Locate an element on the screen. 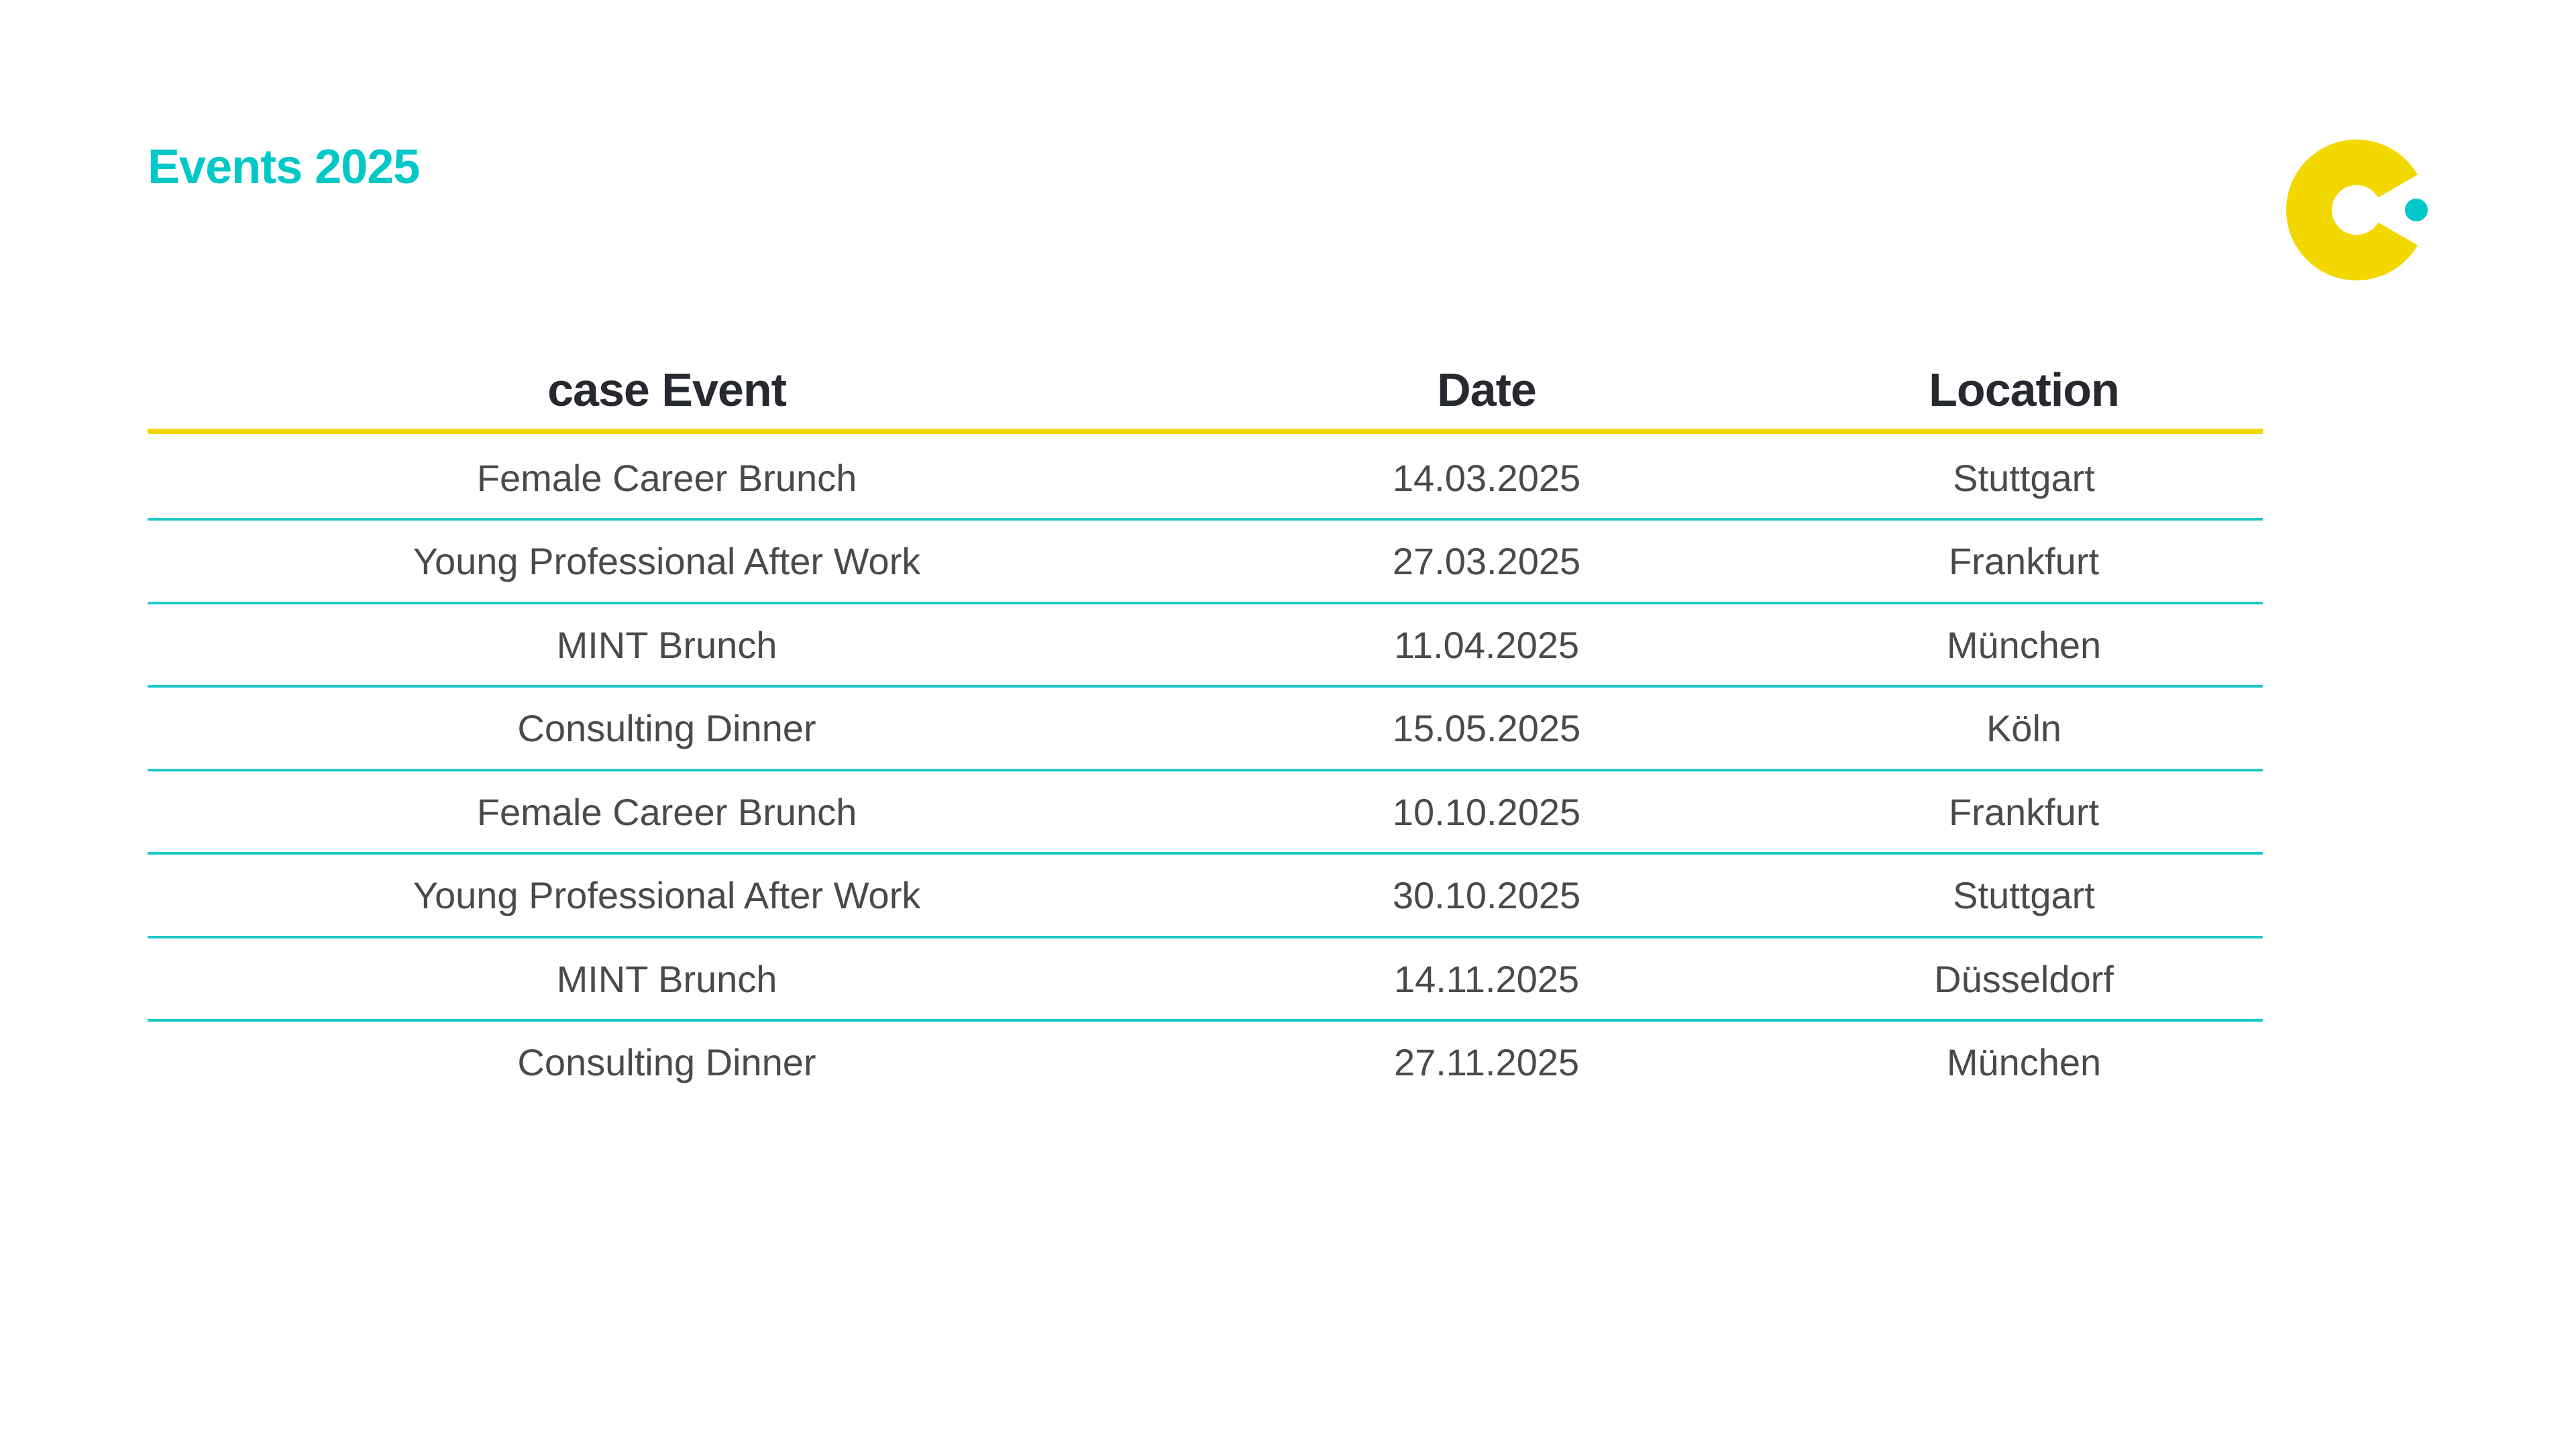 Image resolution: width=2576 pixels, height=1449 pixels. table-row: Consulting Dinner 27.11.2025 München is located at coordinates (1205, 1062).